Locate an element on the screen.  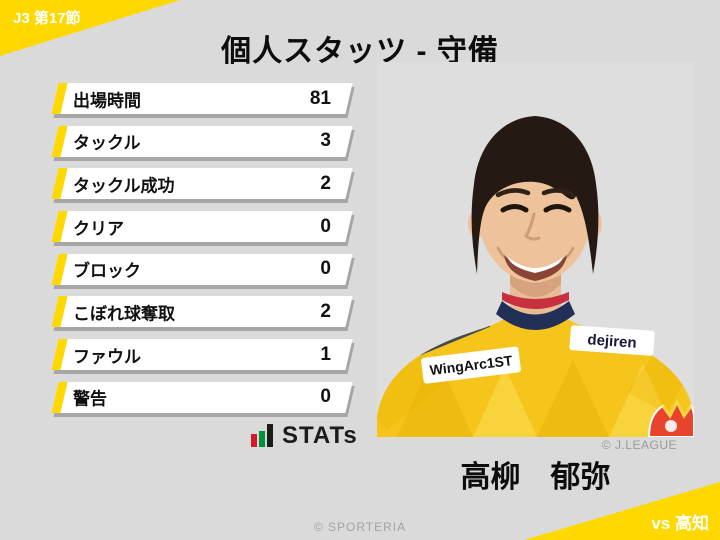
stat-value: 81 is located at coordinates (320, 98).